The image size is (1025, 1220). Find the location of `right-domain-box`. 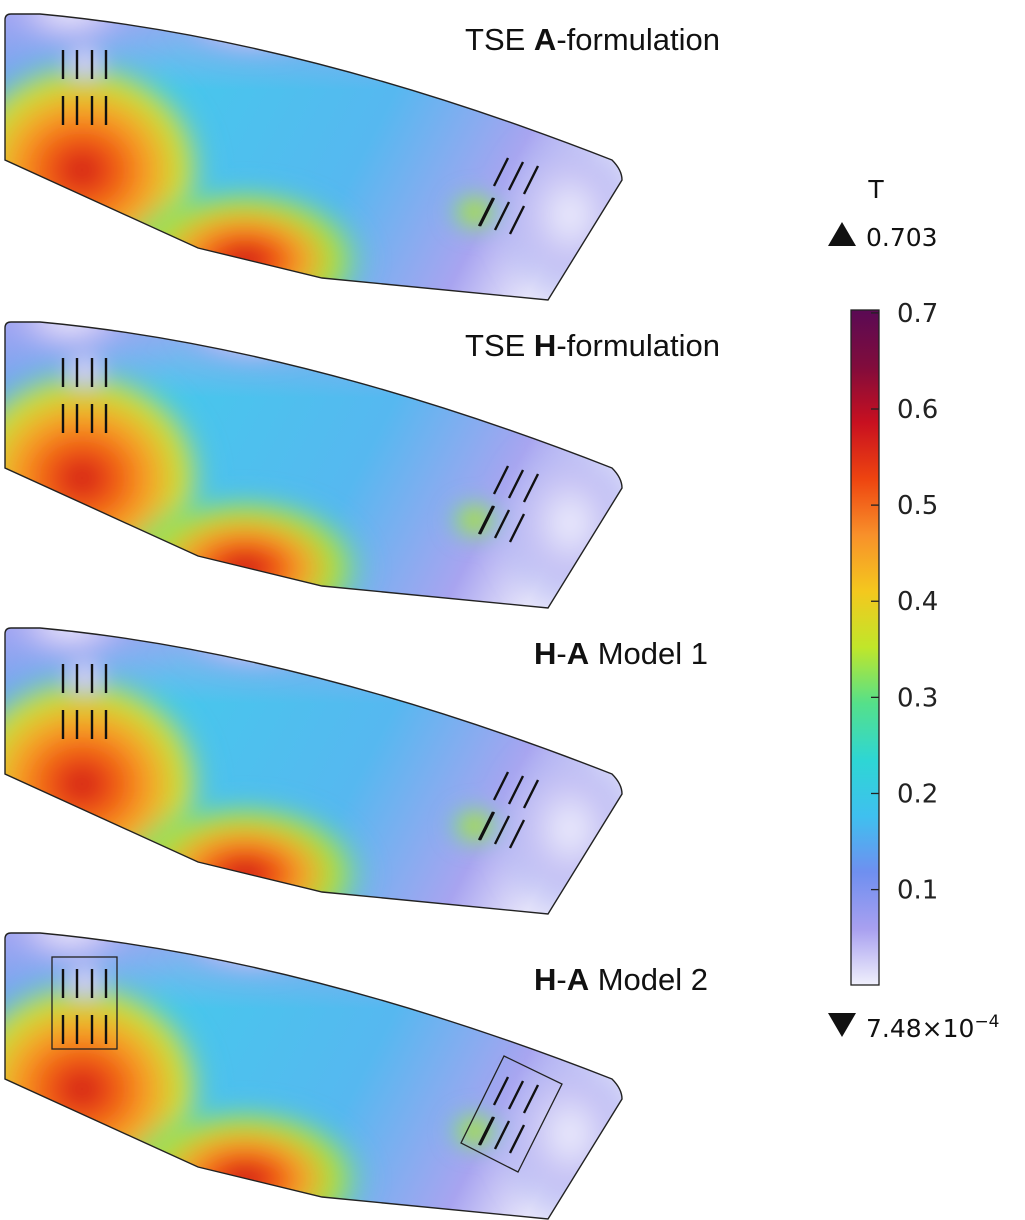

right-domain-box is located at coordinates (511, 1114).